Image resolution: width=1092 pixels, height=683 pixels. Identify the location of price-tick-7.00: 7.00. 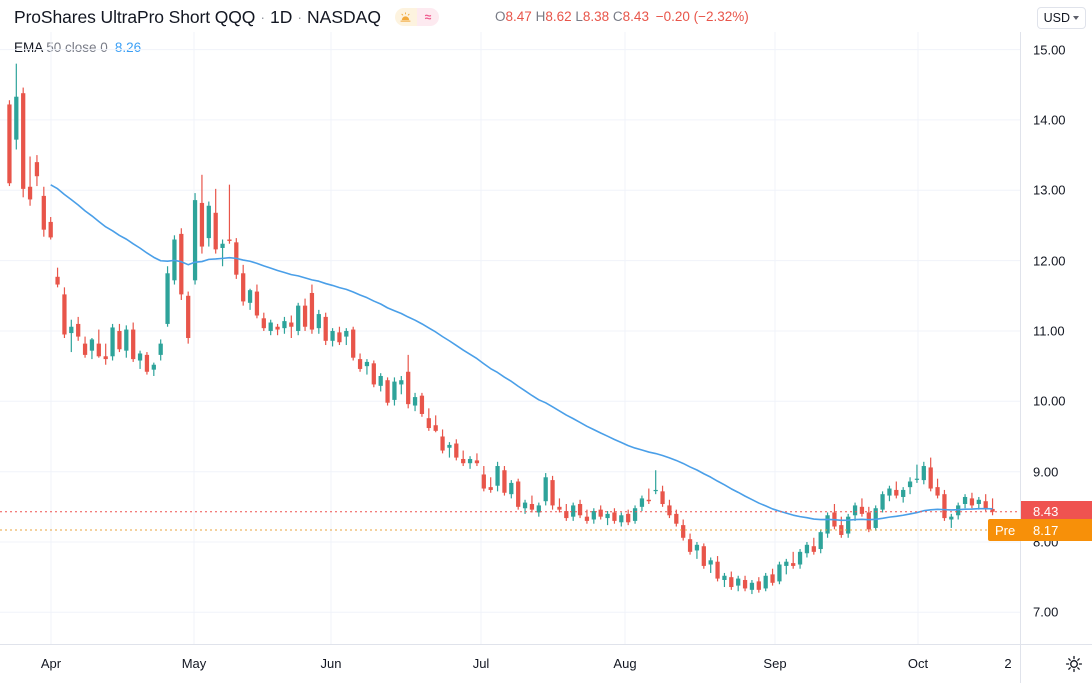
(1046, 612).